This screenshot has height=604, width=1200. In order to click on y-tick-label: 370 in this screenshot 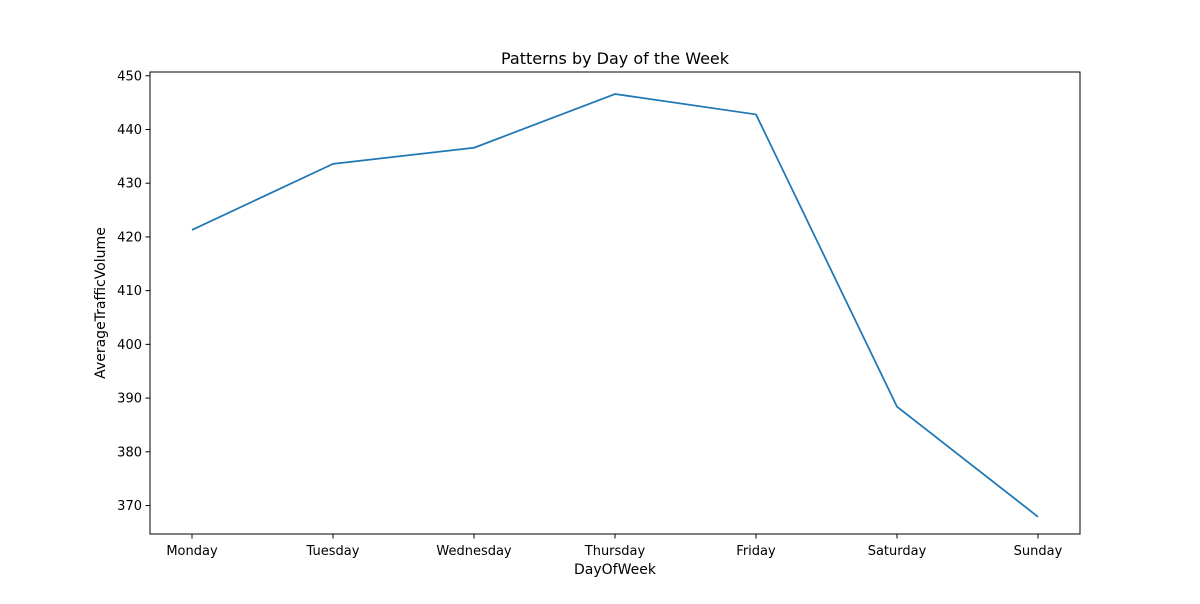, I will do `click(129, 506)`.